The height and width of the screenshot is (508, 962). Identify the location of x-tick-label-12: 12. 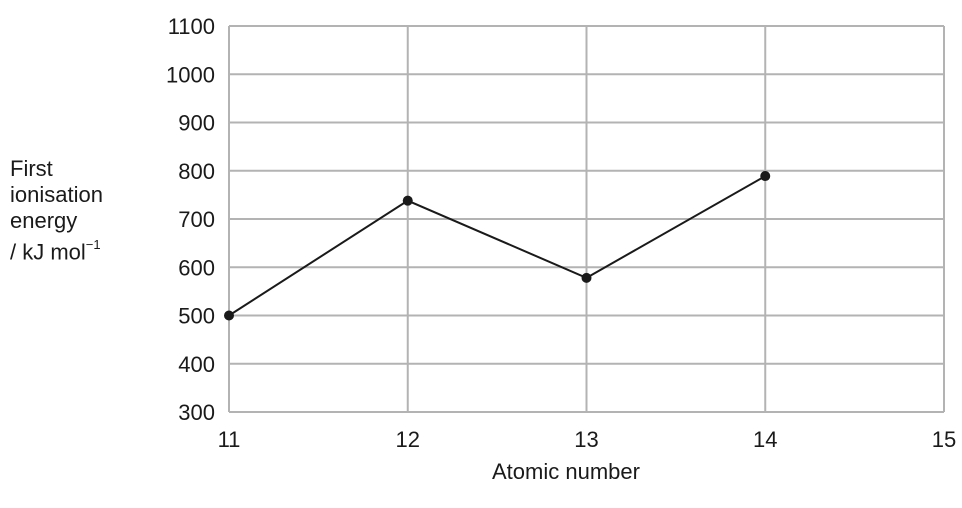
(408, 439).